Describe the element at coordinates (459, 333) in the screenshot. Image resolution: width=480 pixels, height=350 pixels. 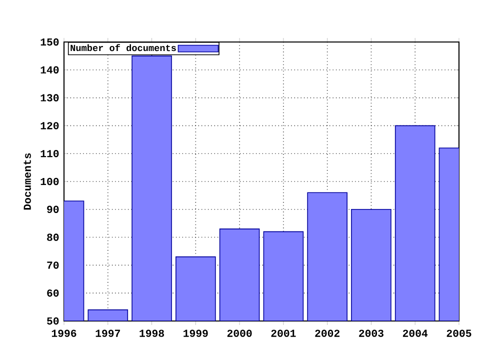
I see `x-tick-label: 2005` at that location.